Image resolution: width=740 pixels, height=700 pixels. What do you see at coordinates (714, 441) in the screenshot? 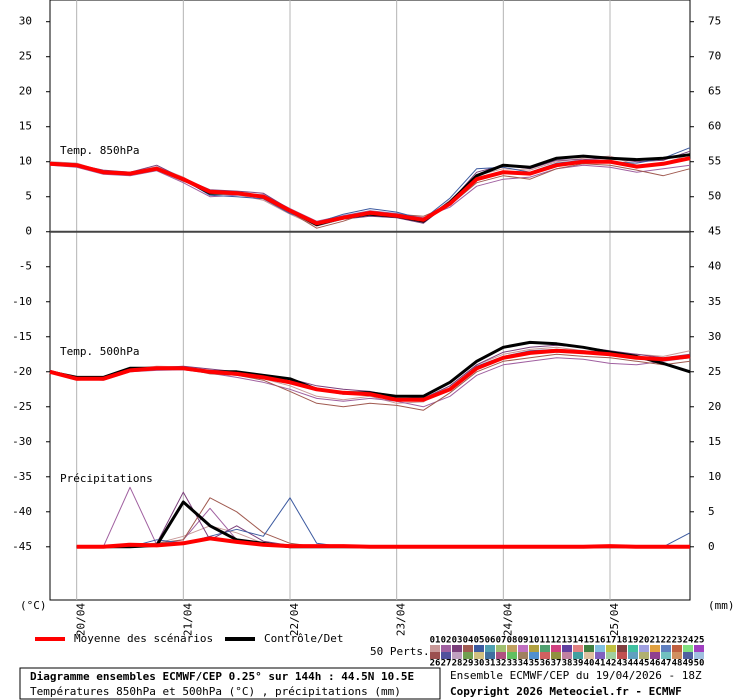
I see `y2-tick-label: 15` at bounding box center [714, 441].